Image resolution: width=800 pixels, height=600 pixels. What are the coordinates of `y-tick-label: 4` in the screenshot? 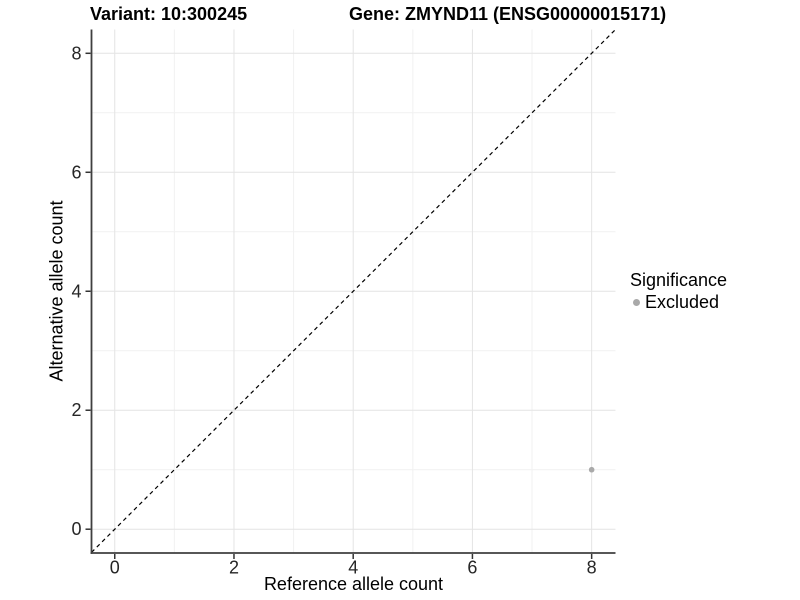 It's located at (76, 291).